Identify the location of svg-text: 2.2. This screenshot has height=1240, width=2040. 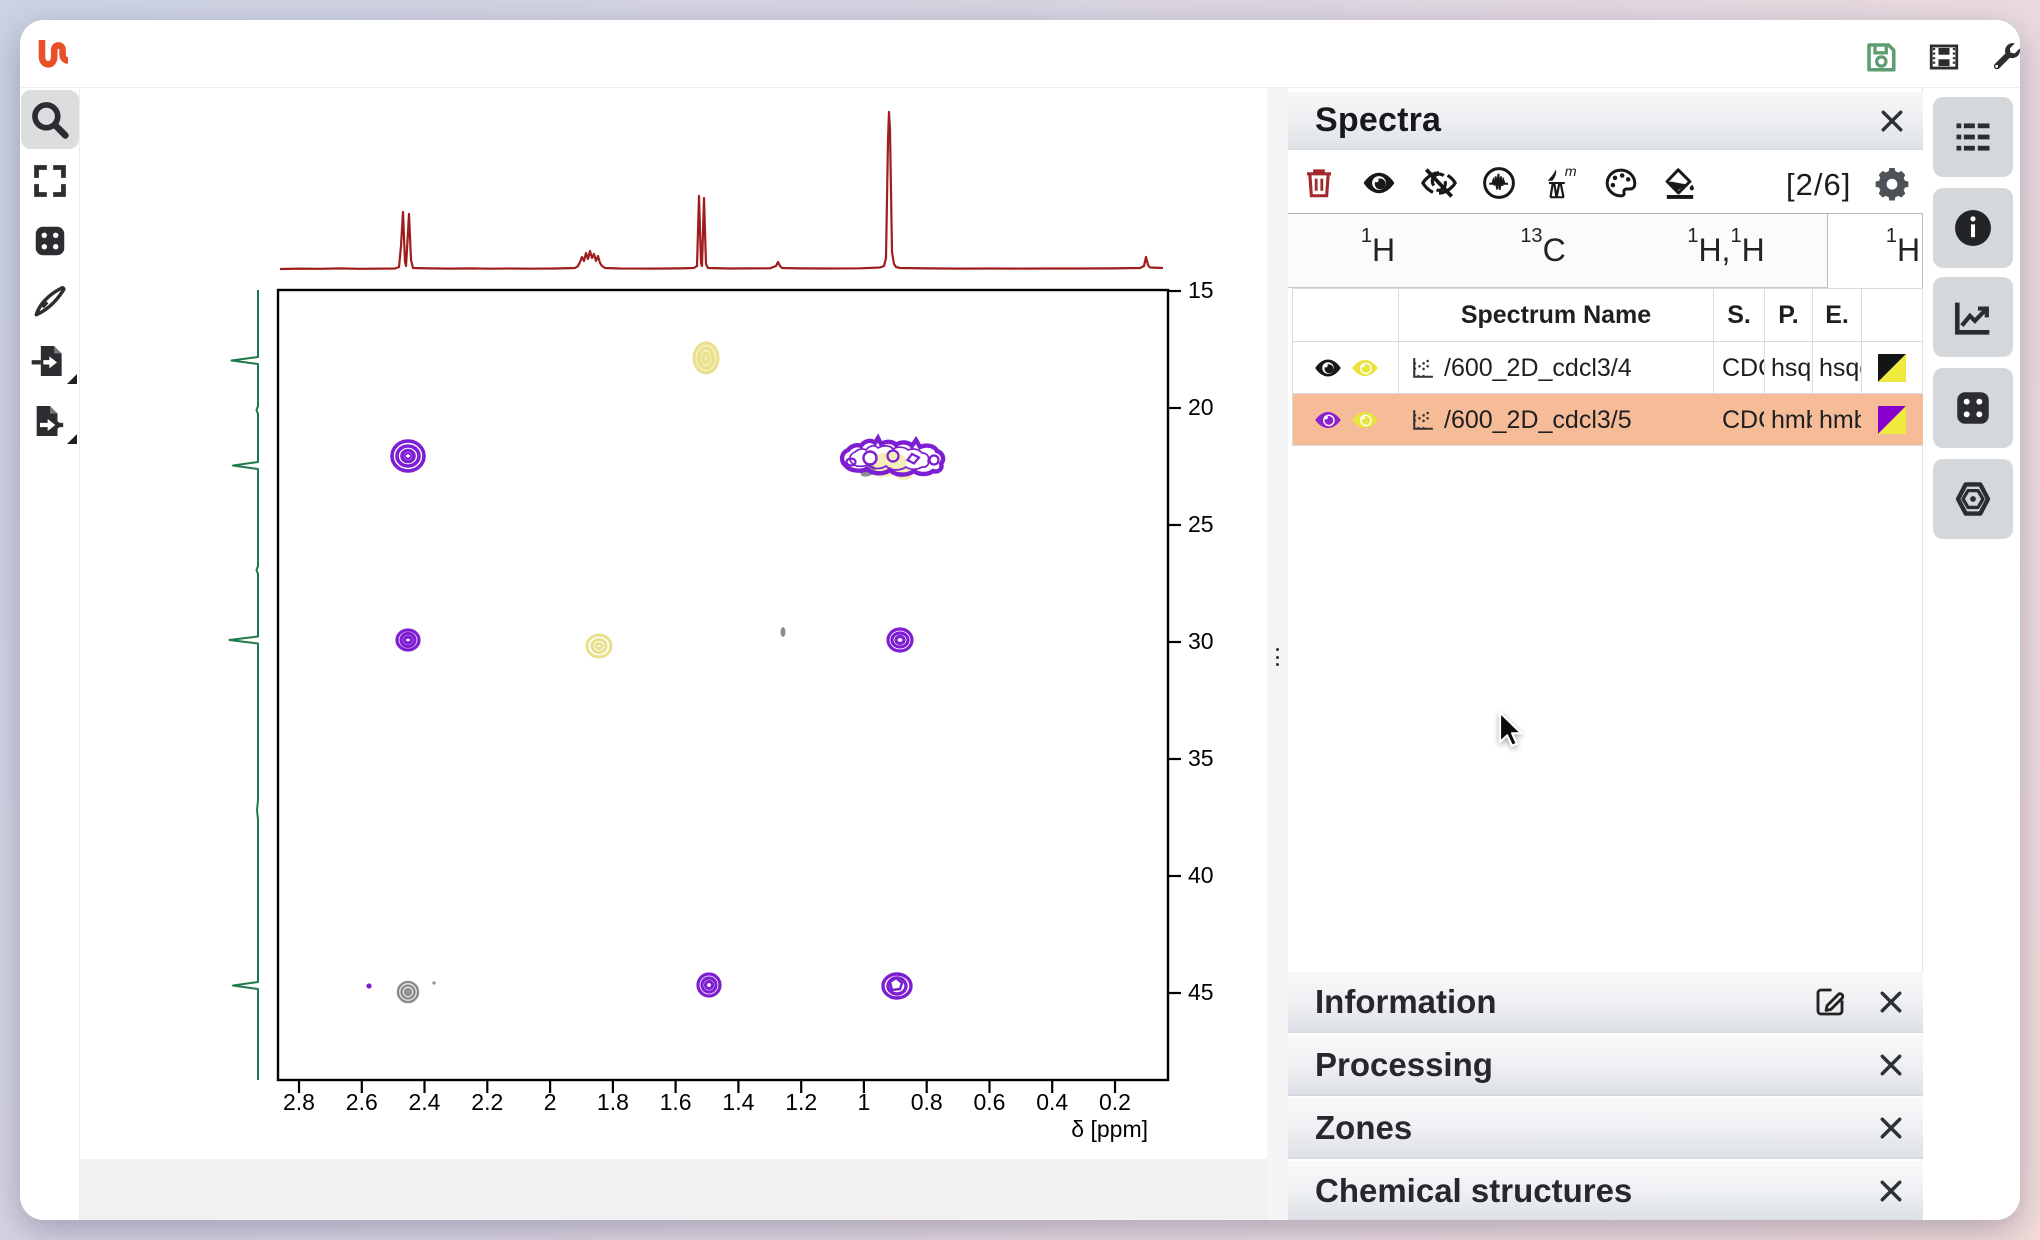
(487, 1102).